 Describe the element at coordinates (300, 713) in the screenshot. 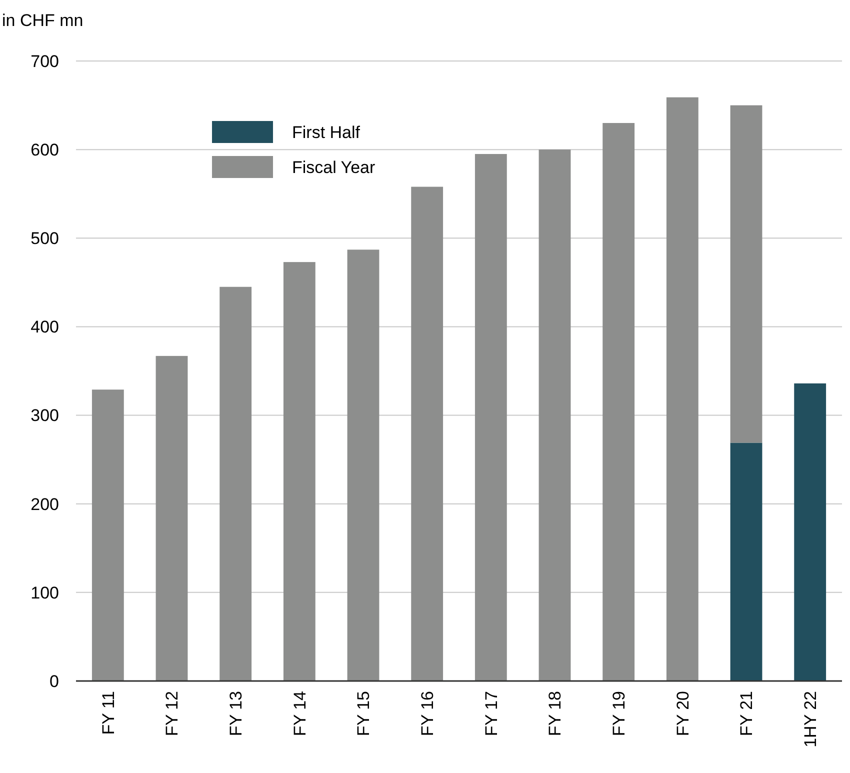

I see `x-tick-label: FY 14` at that location.